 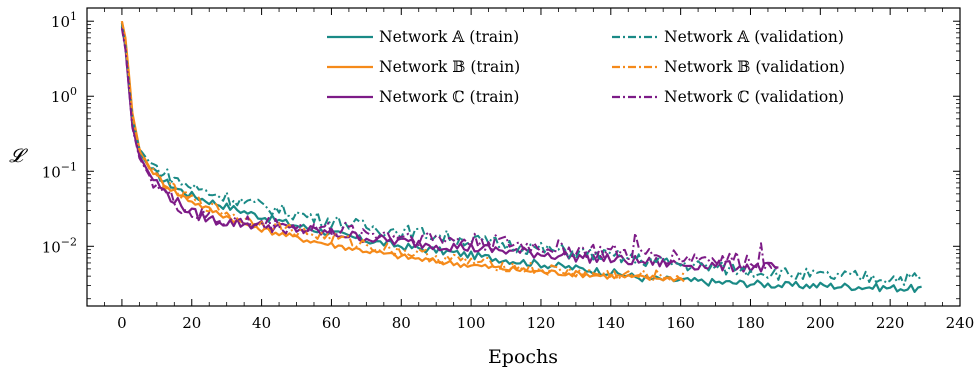 I want to click on y-tick-exponent: 1, so click(x=73, y=16).